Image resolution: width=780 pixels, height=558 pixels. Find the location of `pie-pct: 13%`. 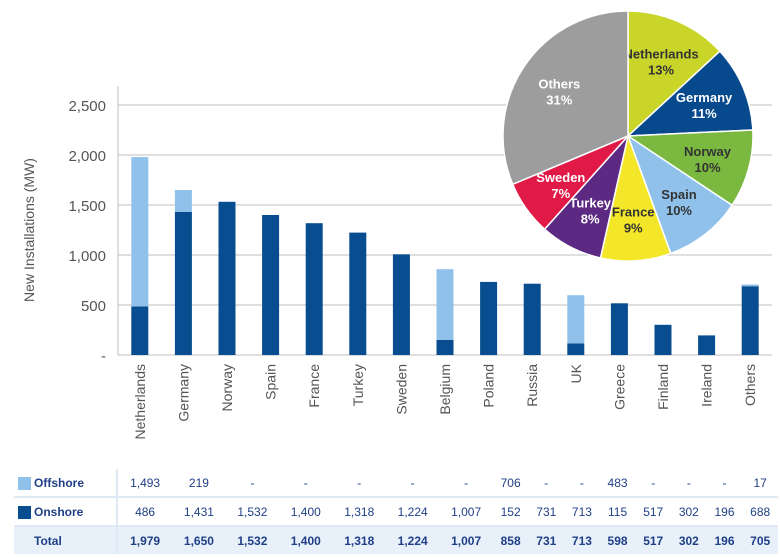

pie-pct: 13% is located at coordinates (661, 69).